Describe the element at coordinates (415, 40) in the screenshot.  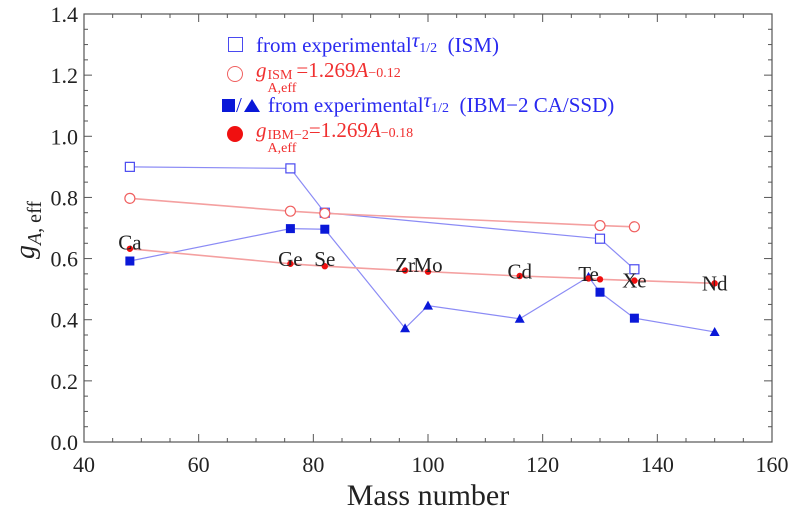
I see `legend-item1-tau: τ` at that location.